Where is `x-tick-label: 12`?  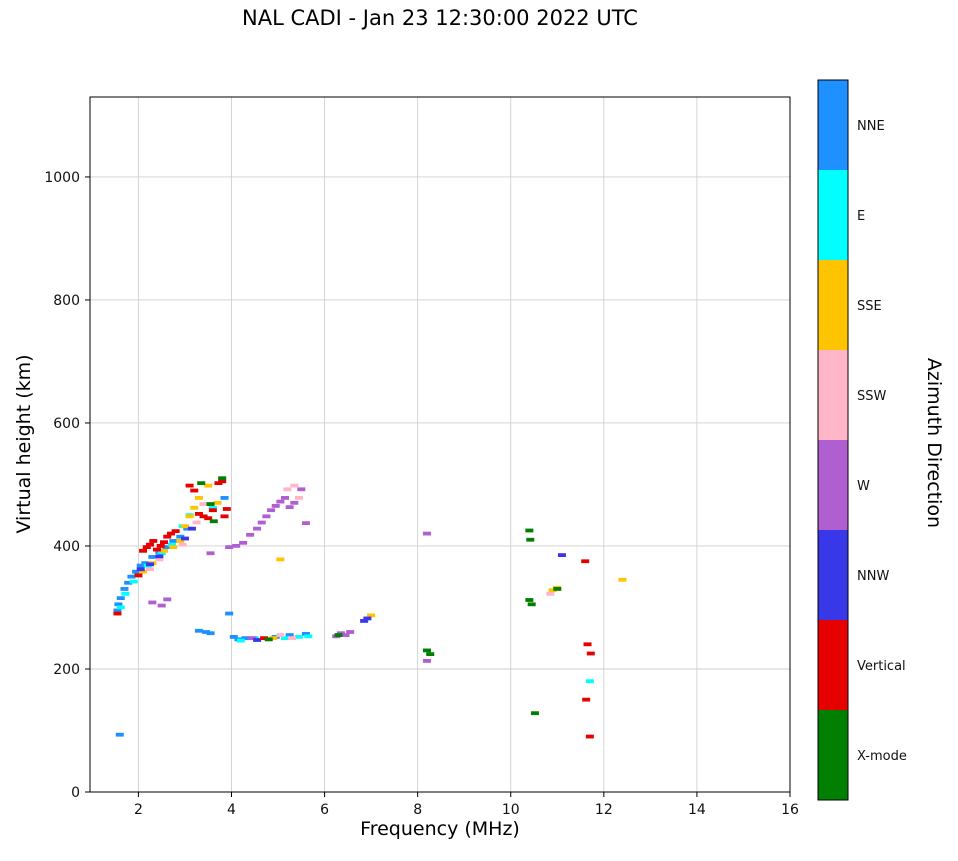 x-tick-label: 12 is located at coordinates (604, 810).